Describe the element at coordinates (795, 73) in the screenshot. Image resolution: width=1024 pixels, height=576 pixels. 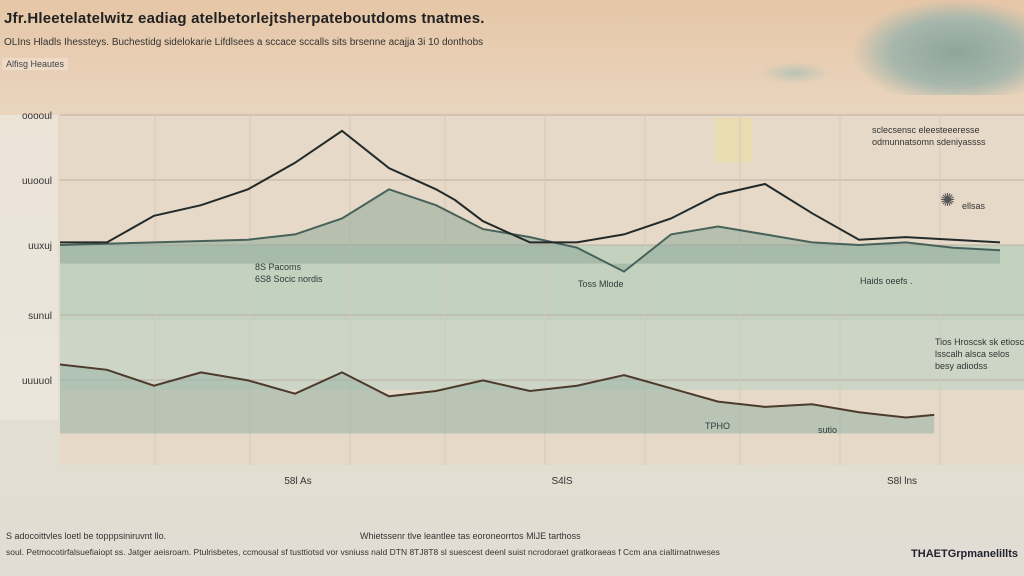
I see `small-cloud-decoration` at that location.